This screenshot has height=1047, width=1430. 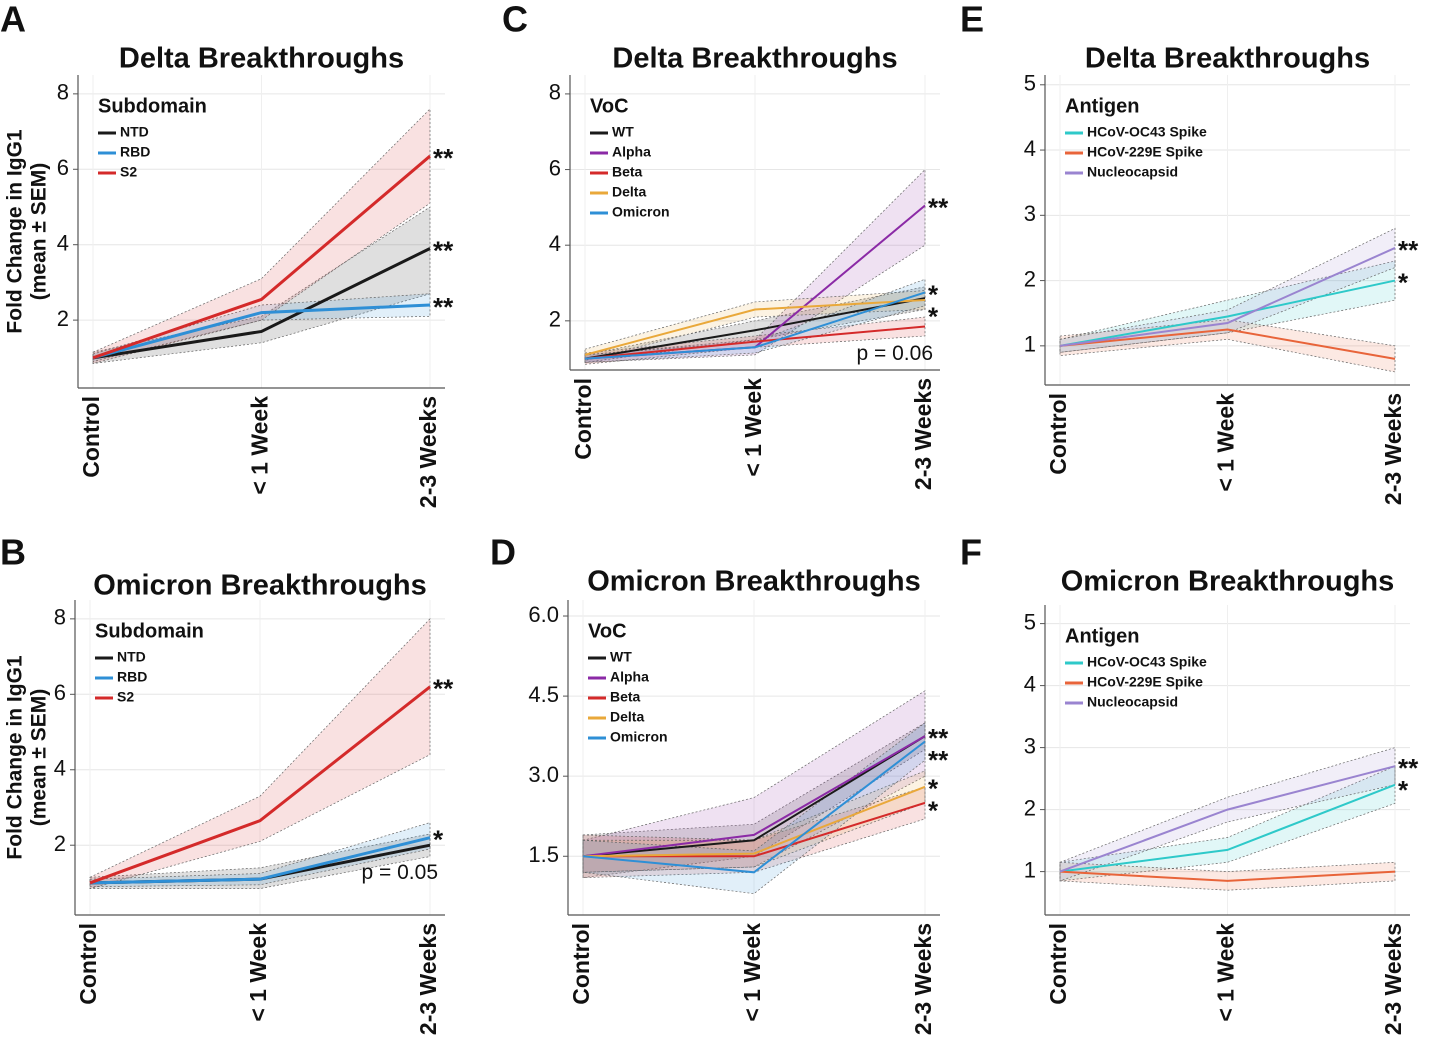 What do you see at coordinates (39, 758) in the screenshot?
I see `y-axis-label: (mean ± SEM)` at bounding box center [39, 758].